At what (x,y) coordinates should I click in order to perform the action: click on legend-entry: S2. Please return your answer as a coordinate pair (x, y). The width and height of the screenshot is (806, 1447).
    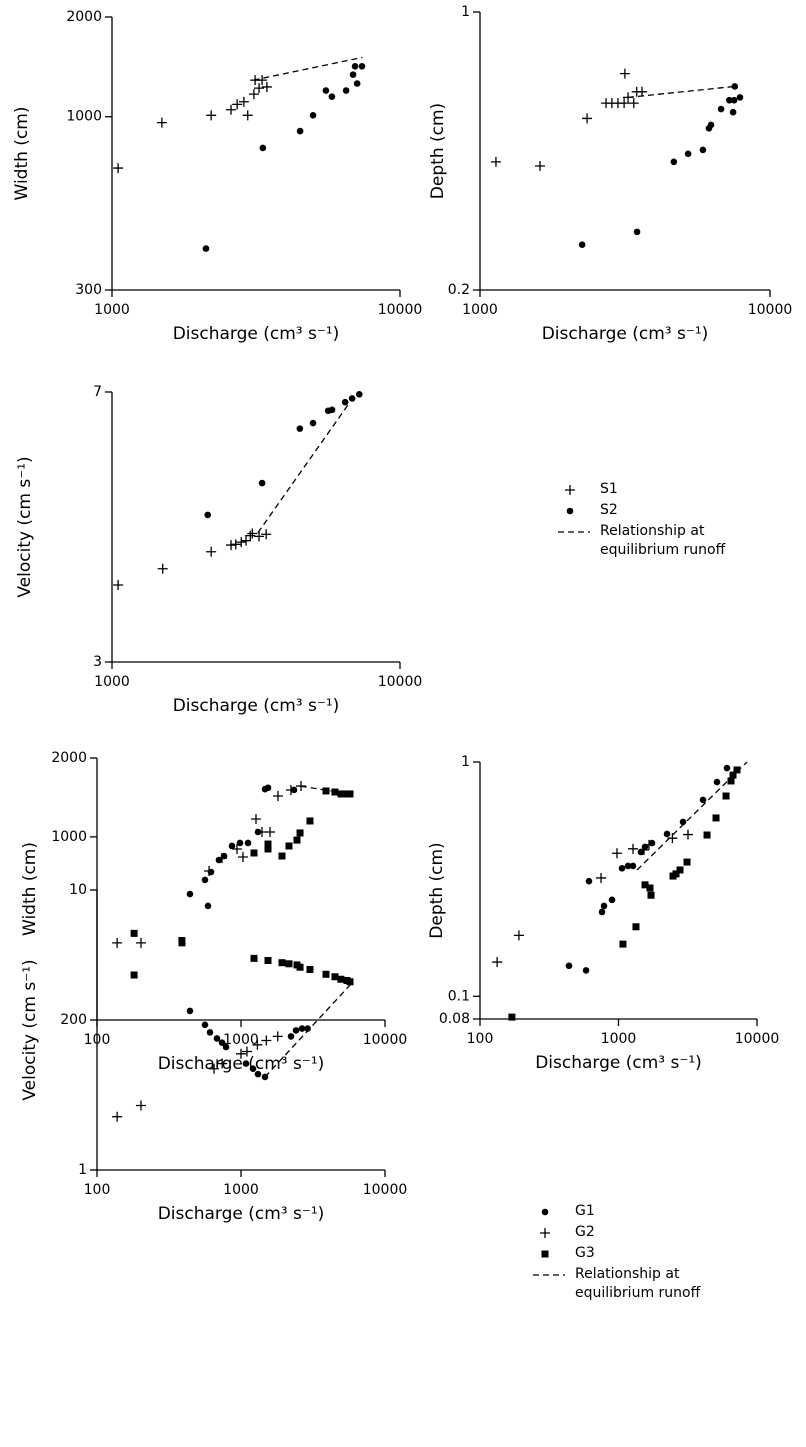
    Looking at the image, I should click on (609, 510).